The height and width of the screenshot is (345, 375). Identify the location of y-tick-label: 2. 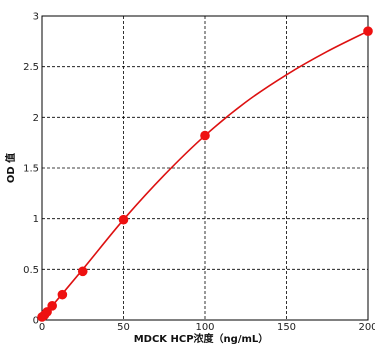
(36, 118).